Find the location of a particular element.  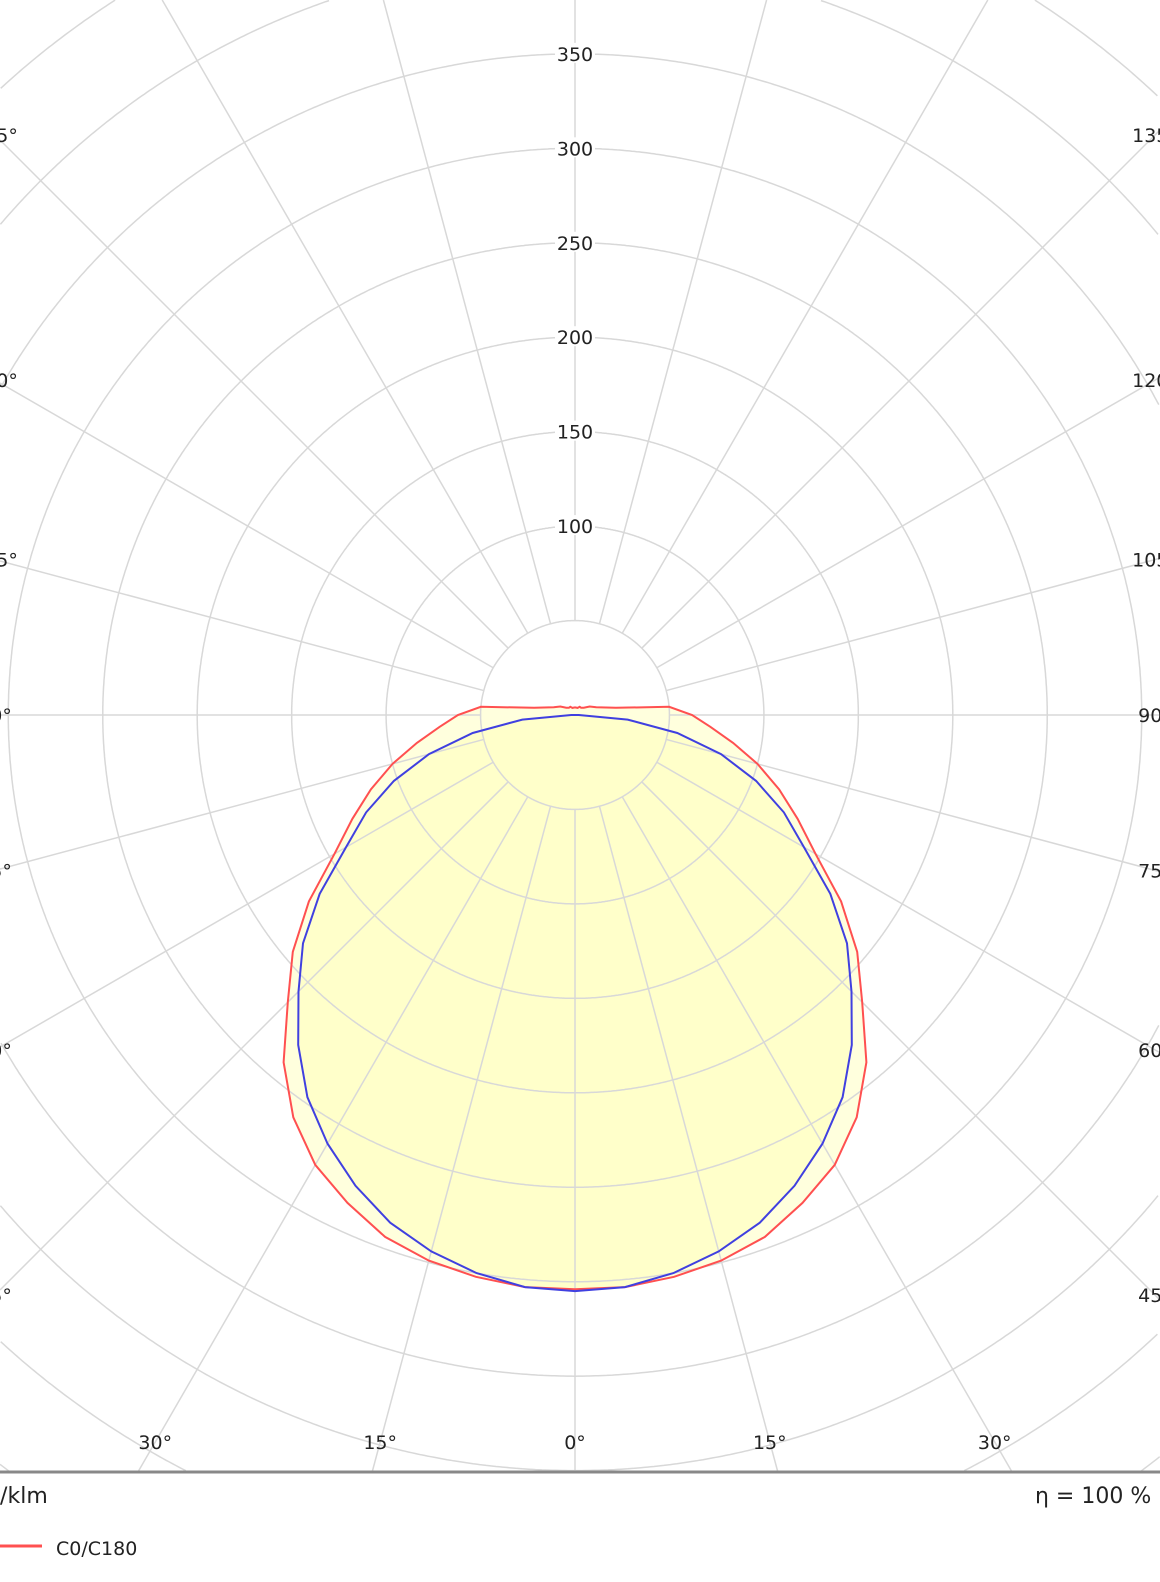

radial-tick-label: 150 is located at coordinates (575, 433).